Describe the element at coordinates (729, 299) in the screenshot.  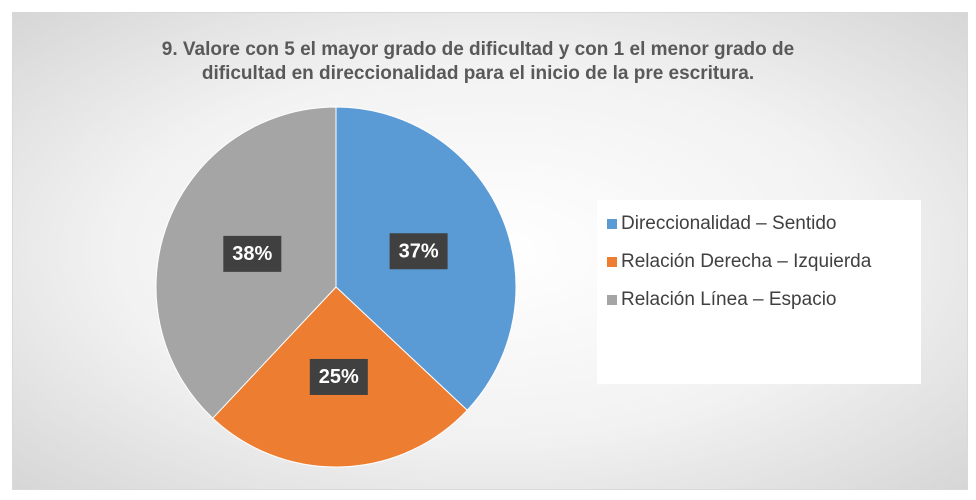
I see `legend-label: Relación Línea – Espacio` at that location.